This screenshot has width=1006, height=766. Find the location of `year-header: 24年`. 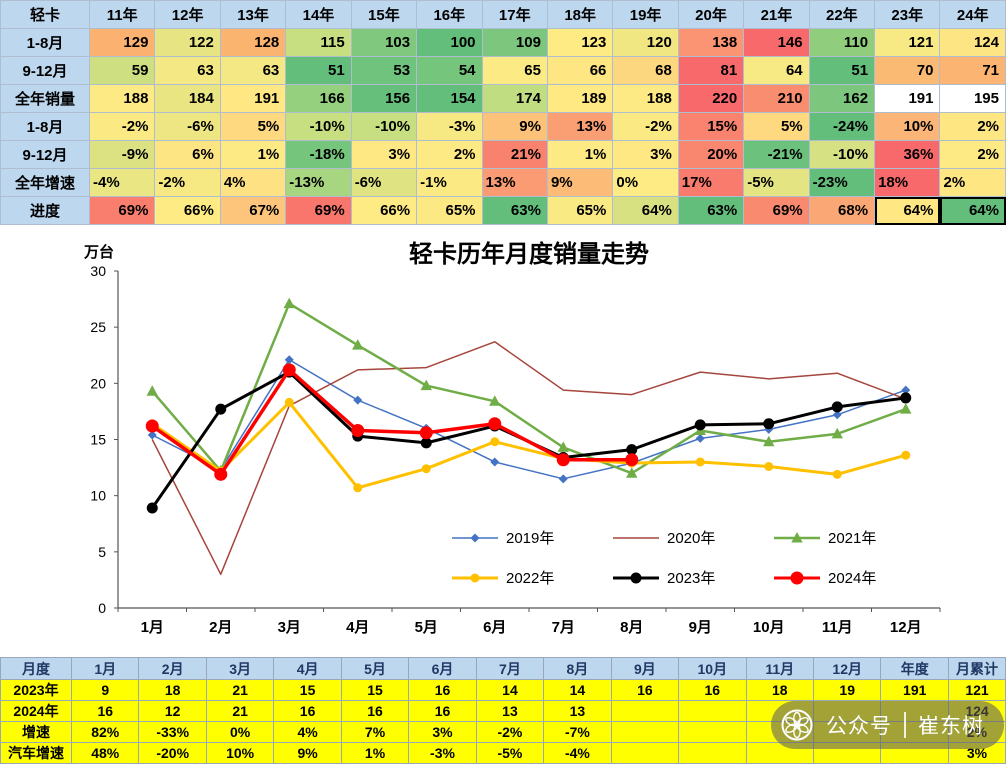

year-header: 24年 is located at coordinates (972, 14).